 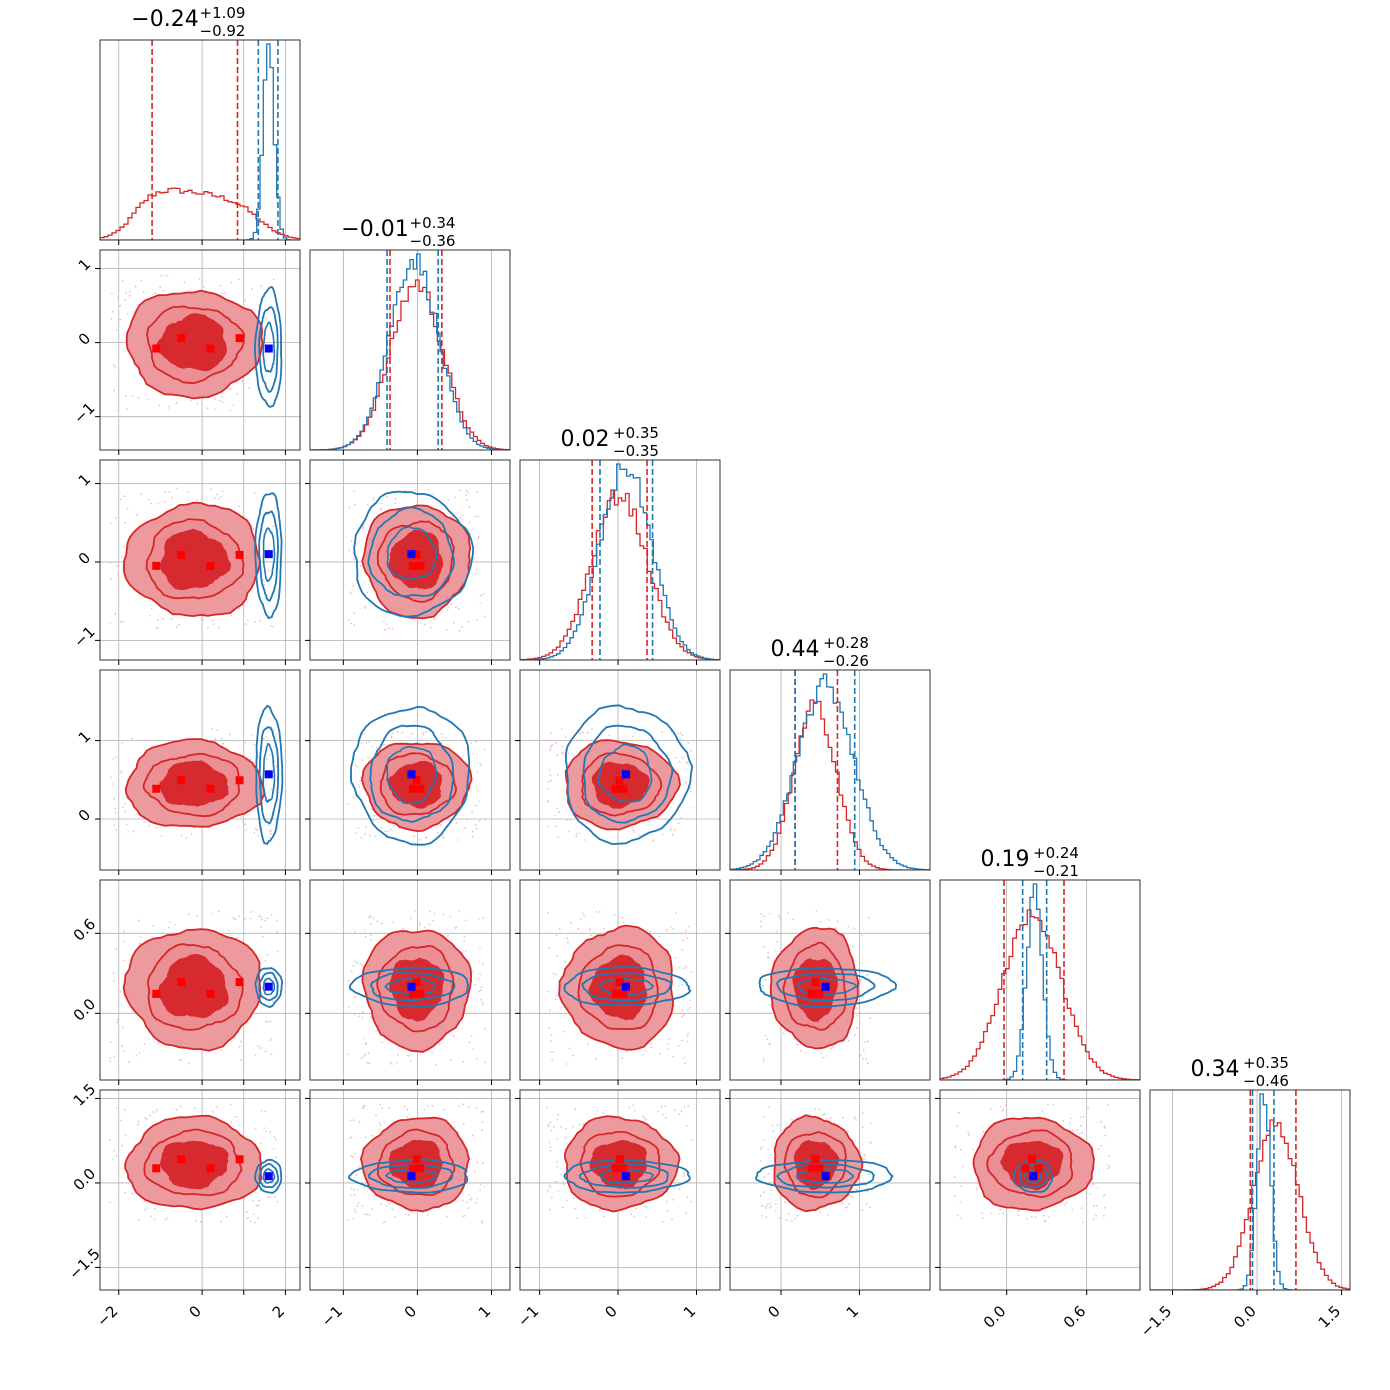 I want to click on panel-title-minus: −0.21, so click(x=1056, y=871).